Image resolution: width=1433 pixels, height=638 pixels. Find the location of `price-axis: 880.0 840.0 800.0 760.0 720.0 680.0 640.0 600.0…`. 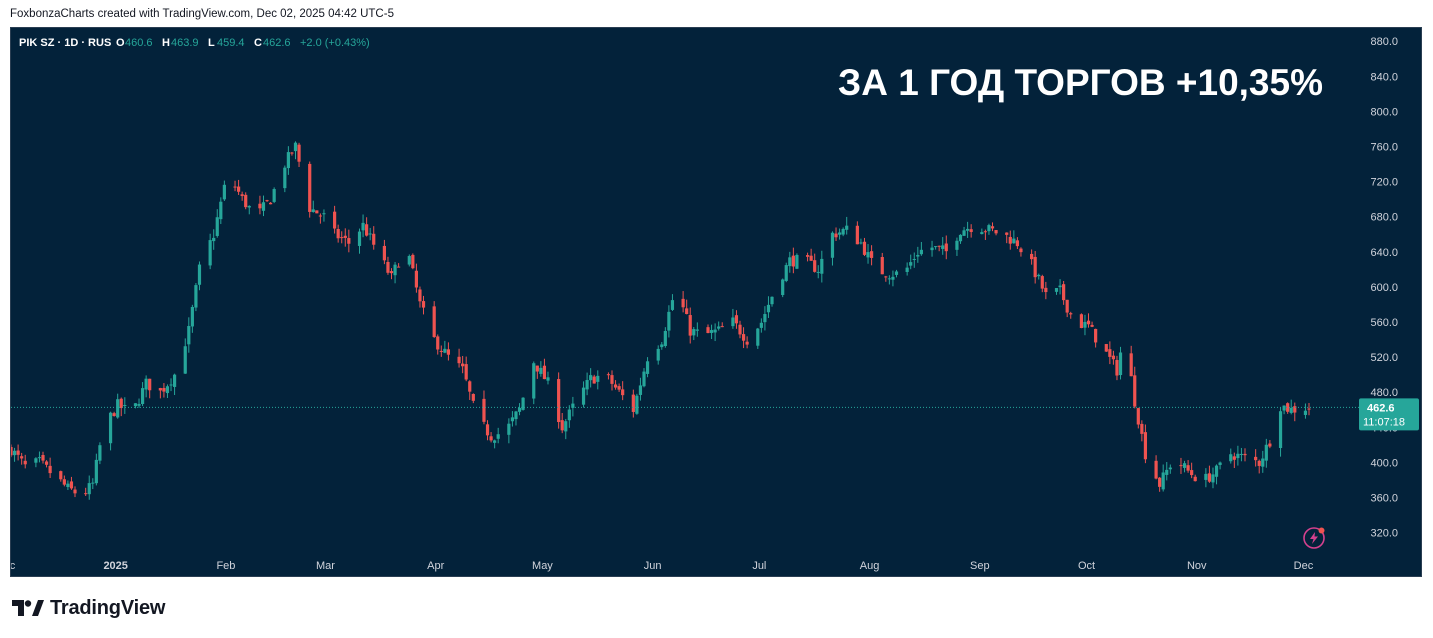

price-axis: 880.0 840.0 800.0 760.0 720.0 680.0 640.0 600.0… is located at coordinates (1384, 287).